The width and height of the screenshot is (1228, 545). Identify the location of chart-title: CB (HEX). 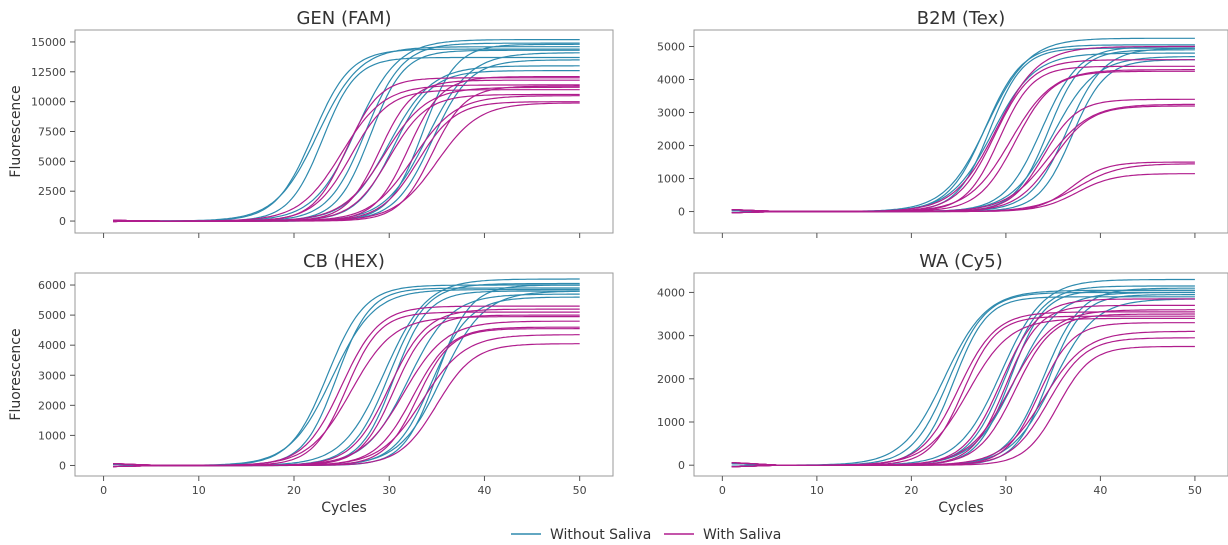
(344, 261).